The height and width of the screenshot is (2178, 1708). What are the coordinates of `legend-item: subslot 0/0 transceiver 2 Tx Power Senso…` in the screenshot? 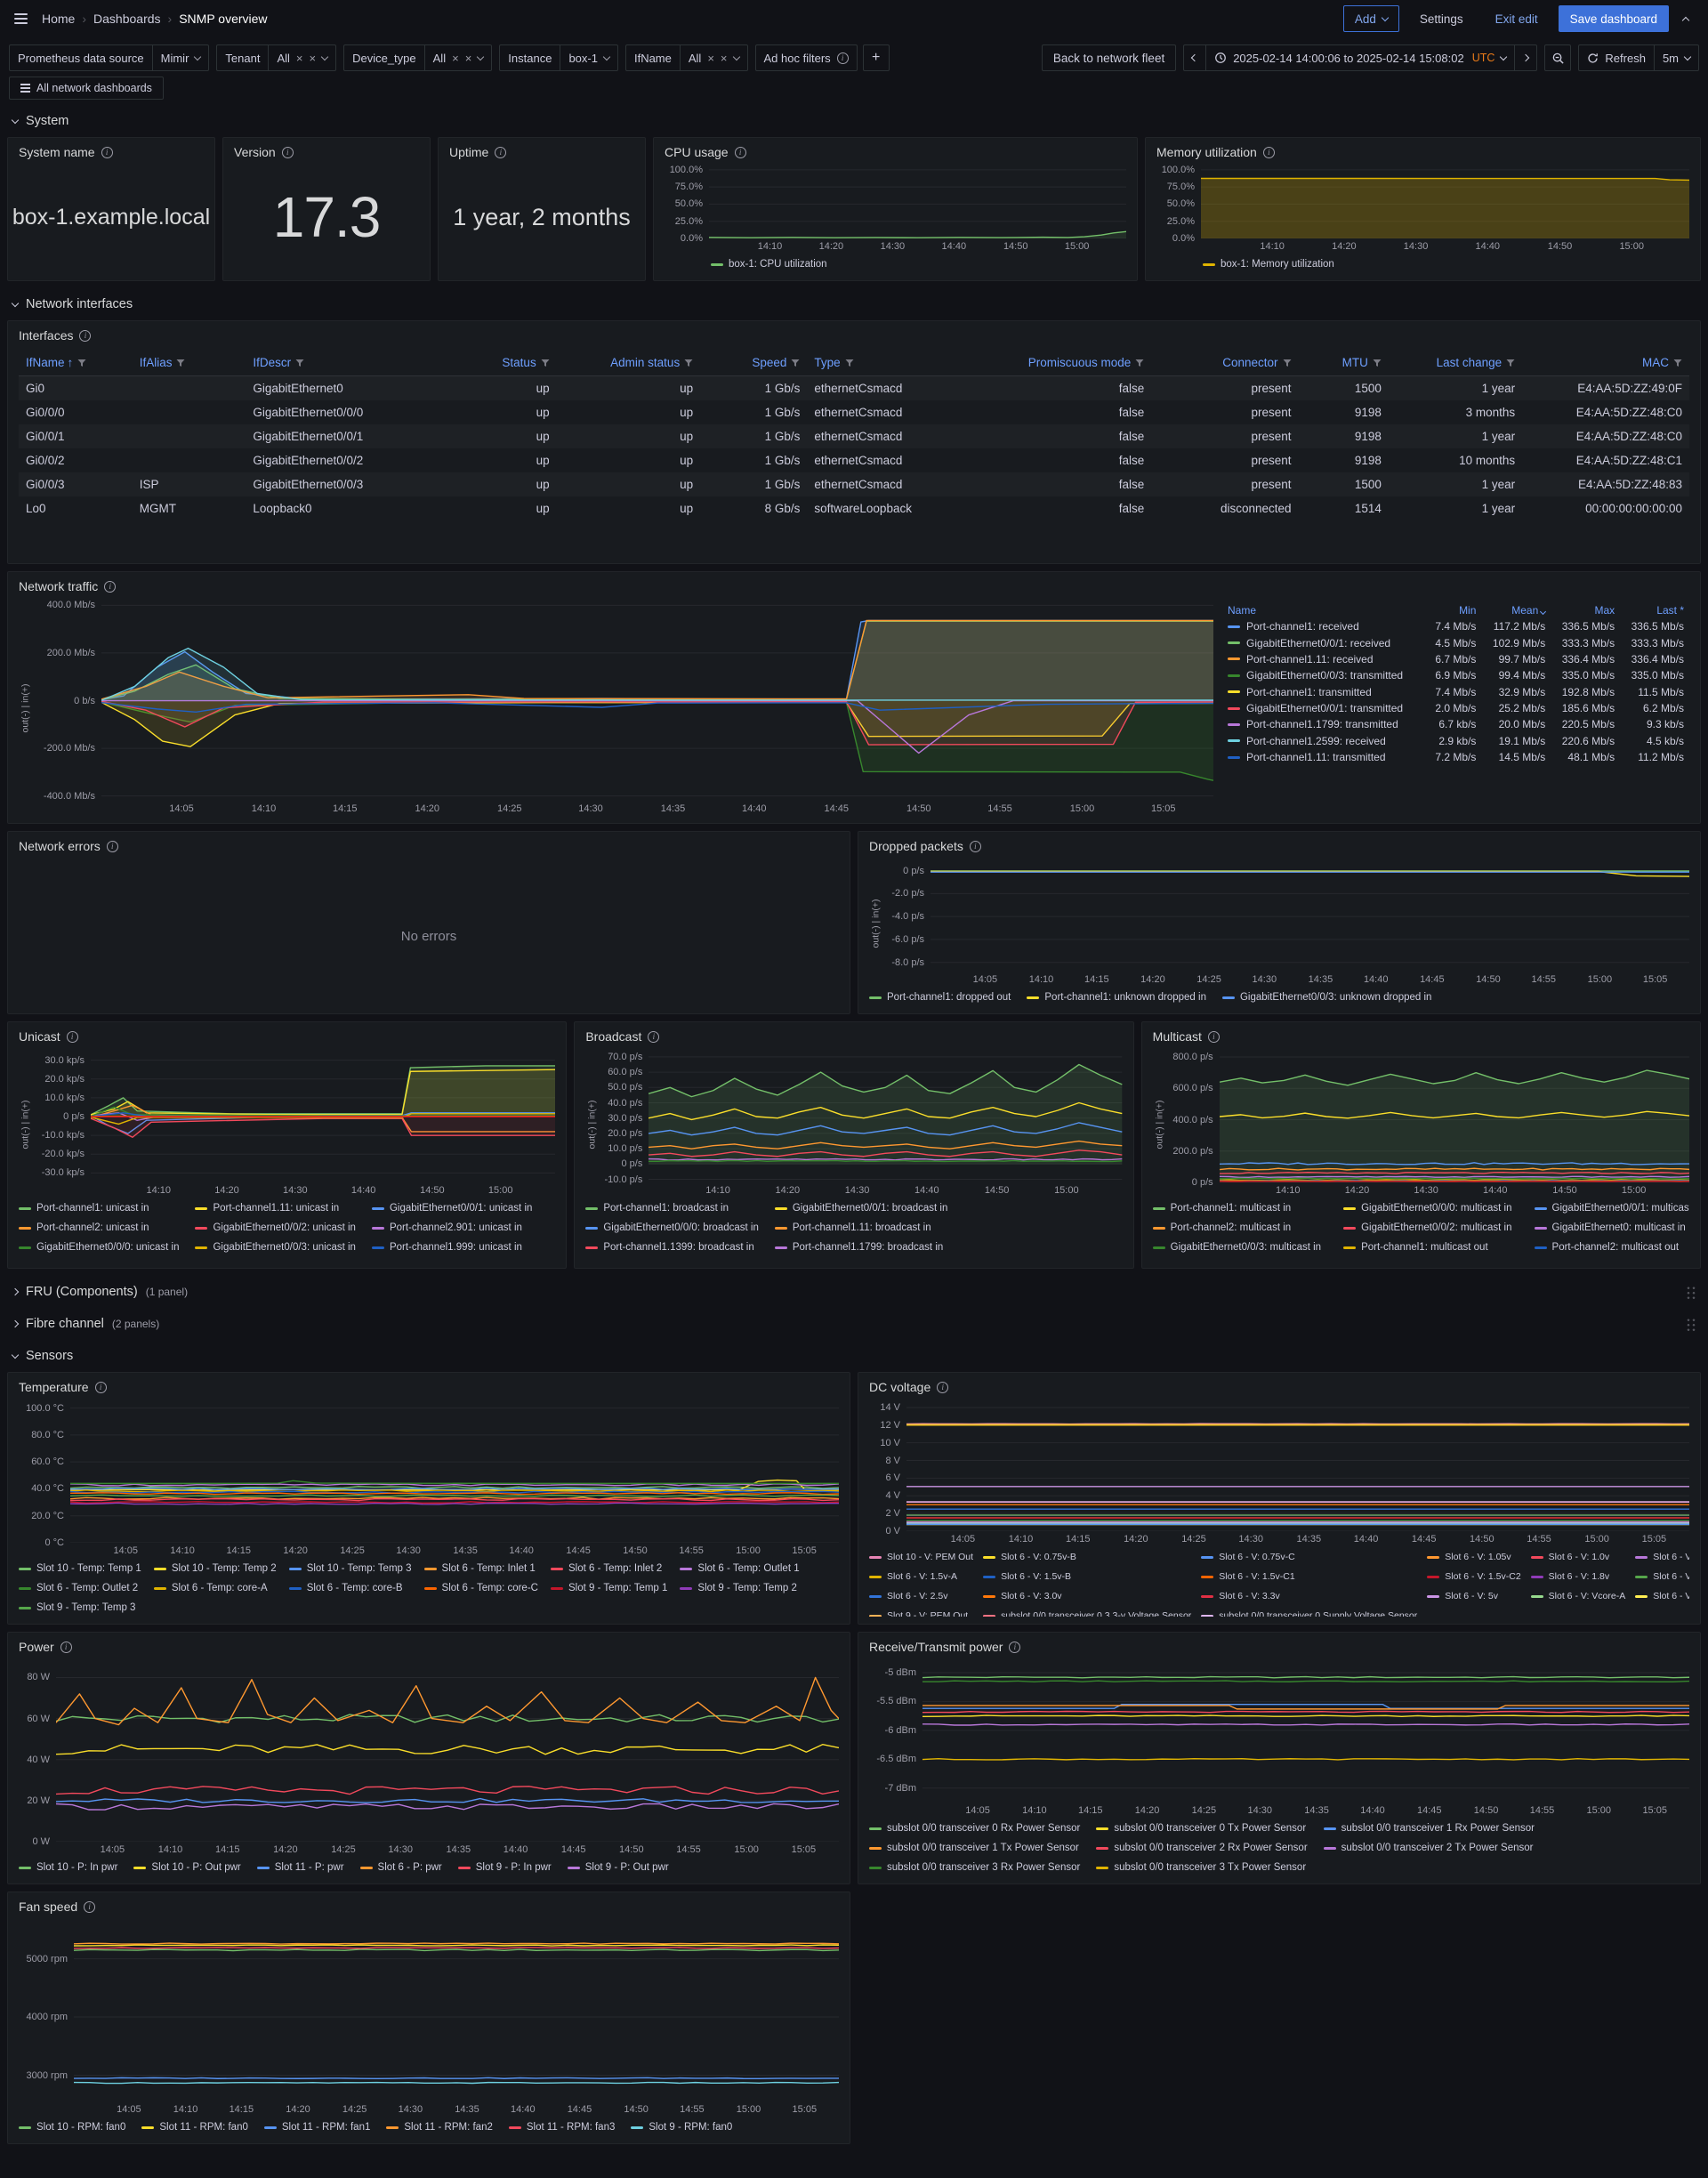 It's located at (1429, 1848).